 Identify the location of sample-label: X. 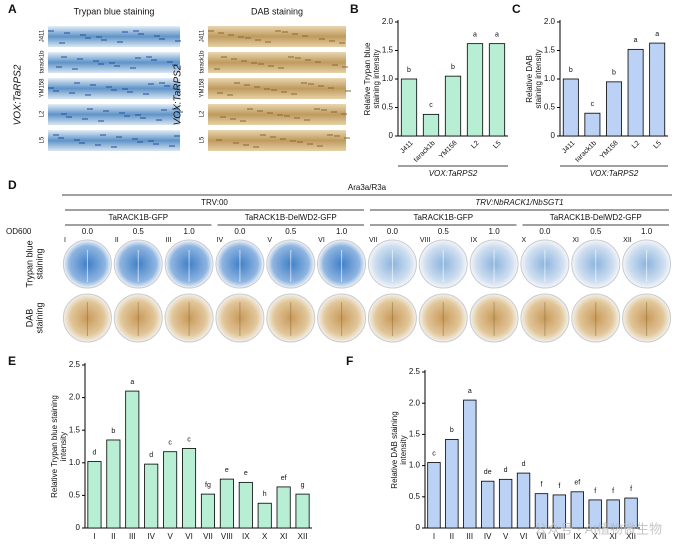
(524, 240).